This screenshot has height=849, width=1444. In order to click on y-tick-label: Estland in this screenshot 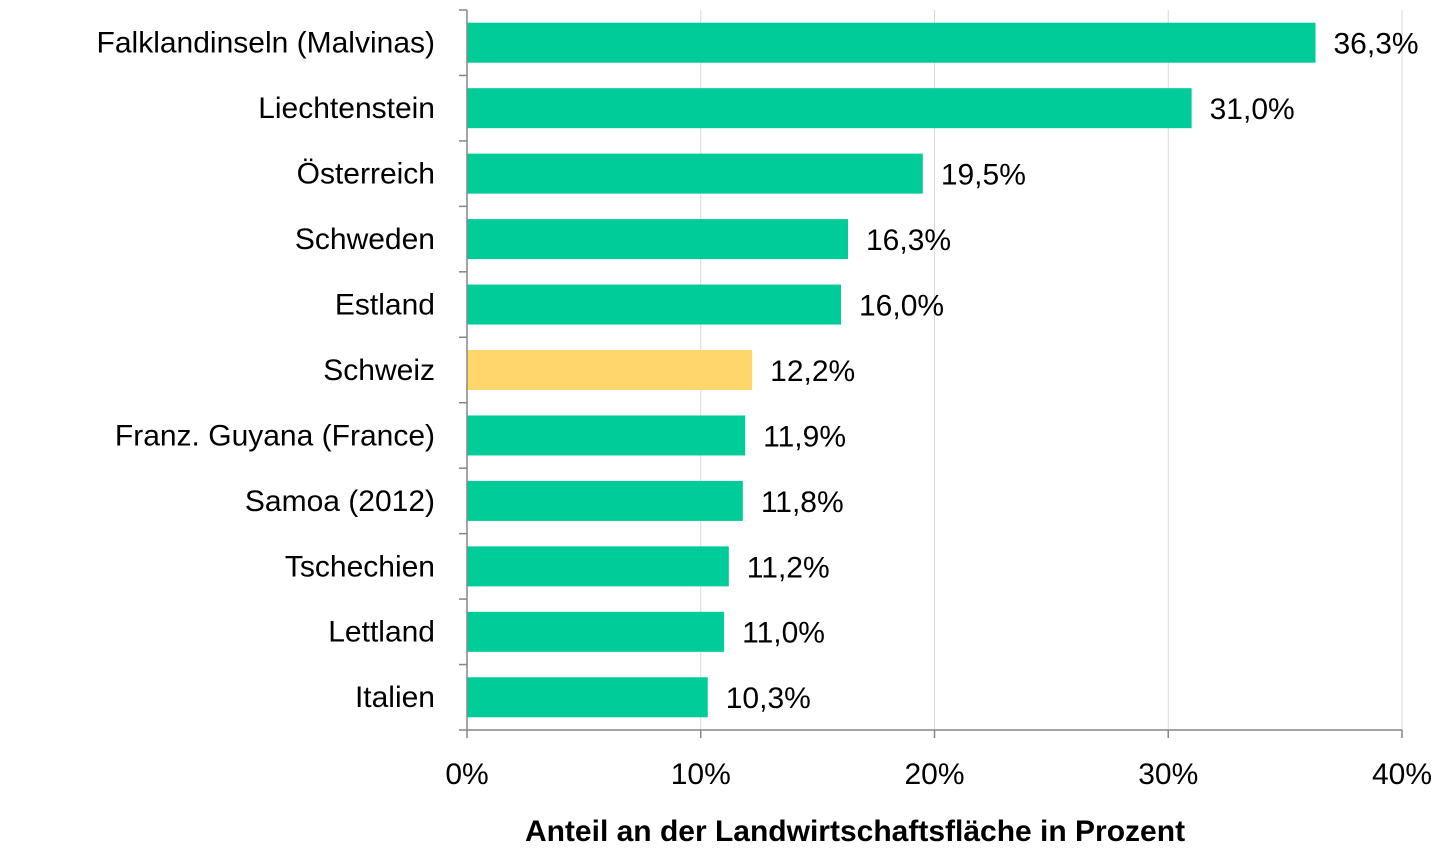, I will do `click(385, 304)`.